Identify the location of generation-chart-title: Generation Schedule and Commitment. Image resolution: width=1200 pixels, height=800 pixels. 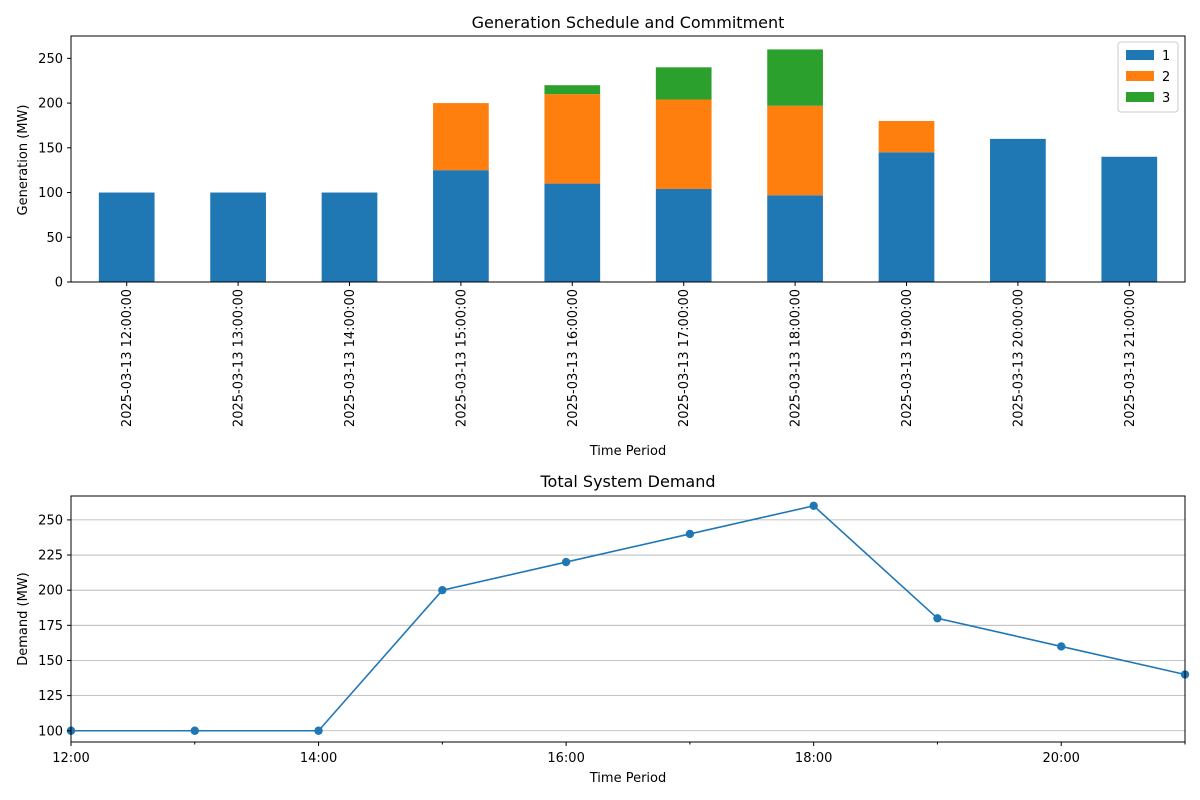
(628, 22).